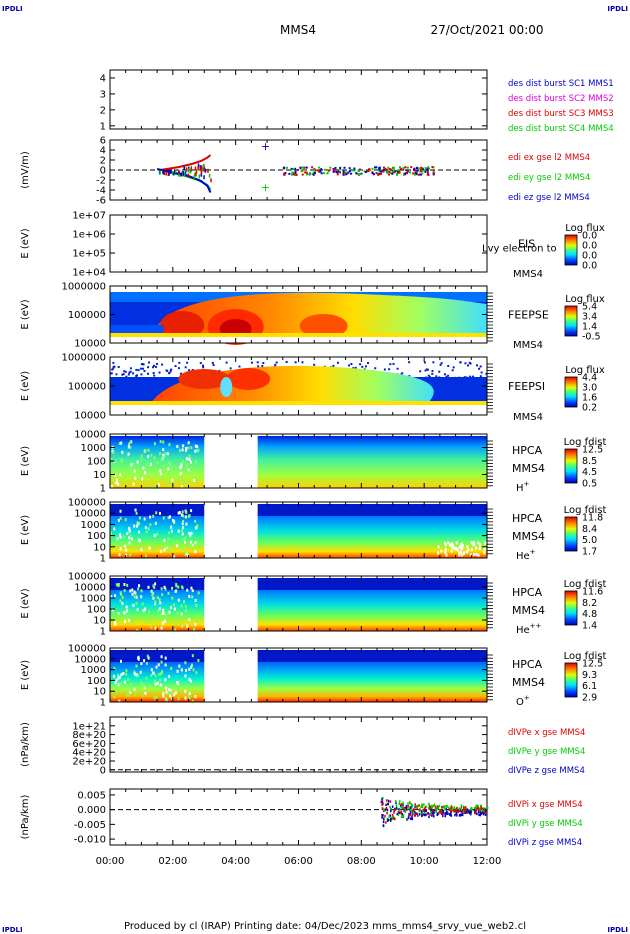  What do you see at coordinates (89, 744) in the screenshot?
I see `y-tick-label: 6e+20` at bounding box center [89, 744].